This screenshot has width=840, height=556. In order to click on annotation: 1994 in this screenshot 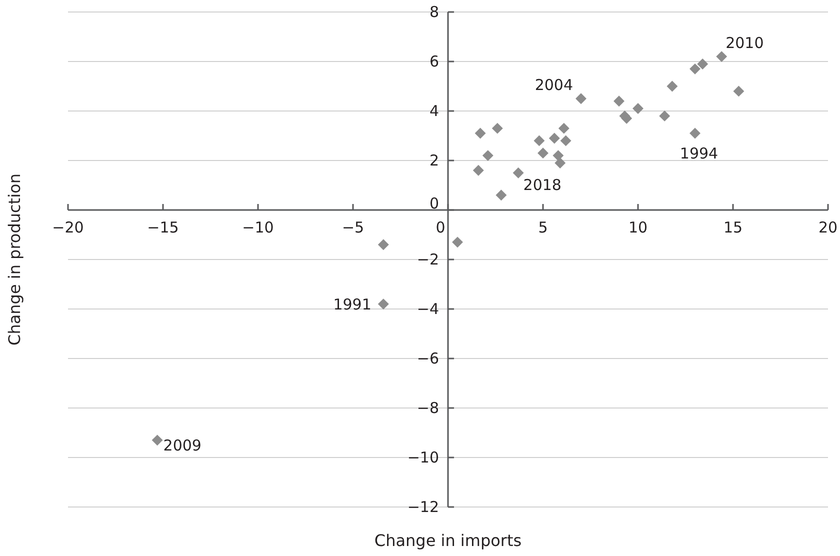, I will do `click(699, 153)`.